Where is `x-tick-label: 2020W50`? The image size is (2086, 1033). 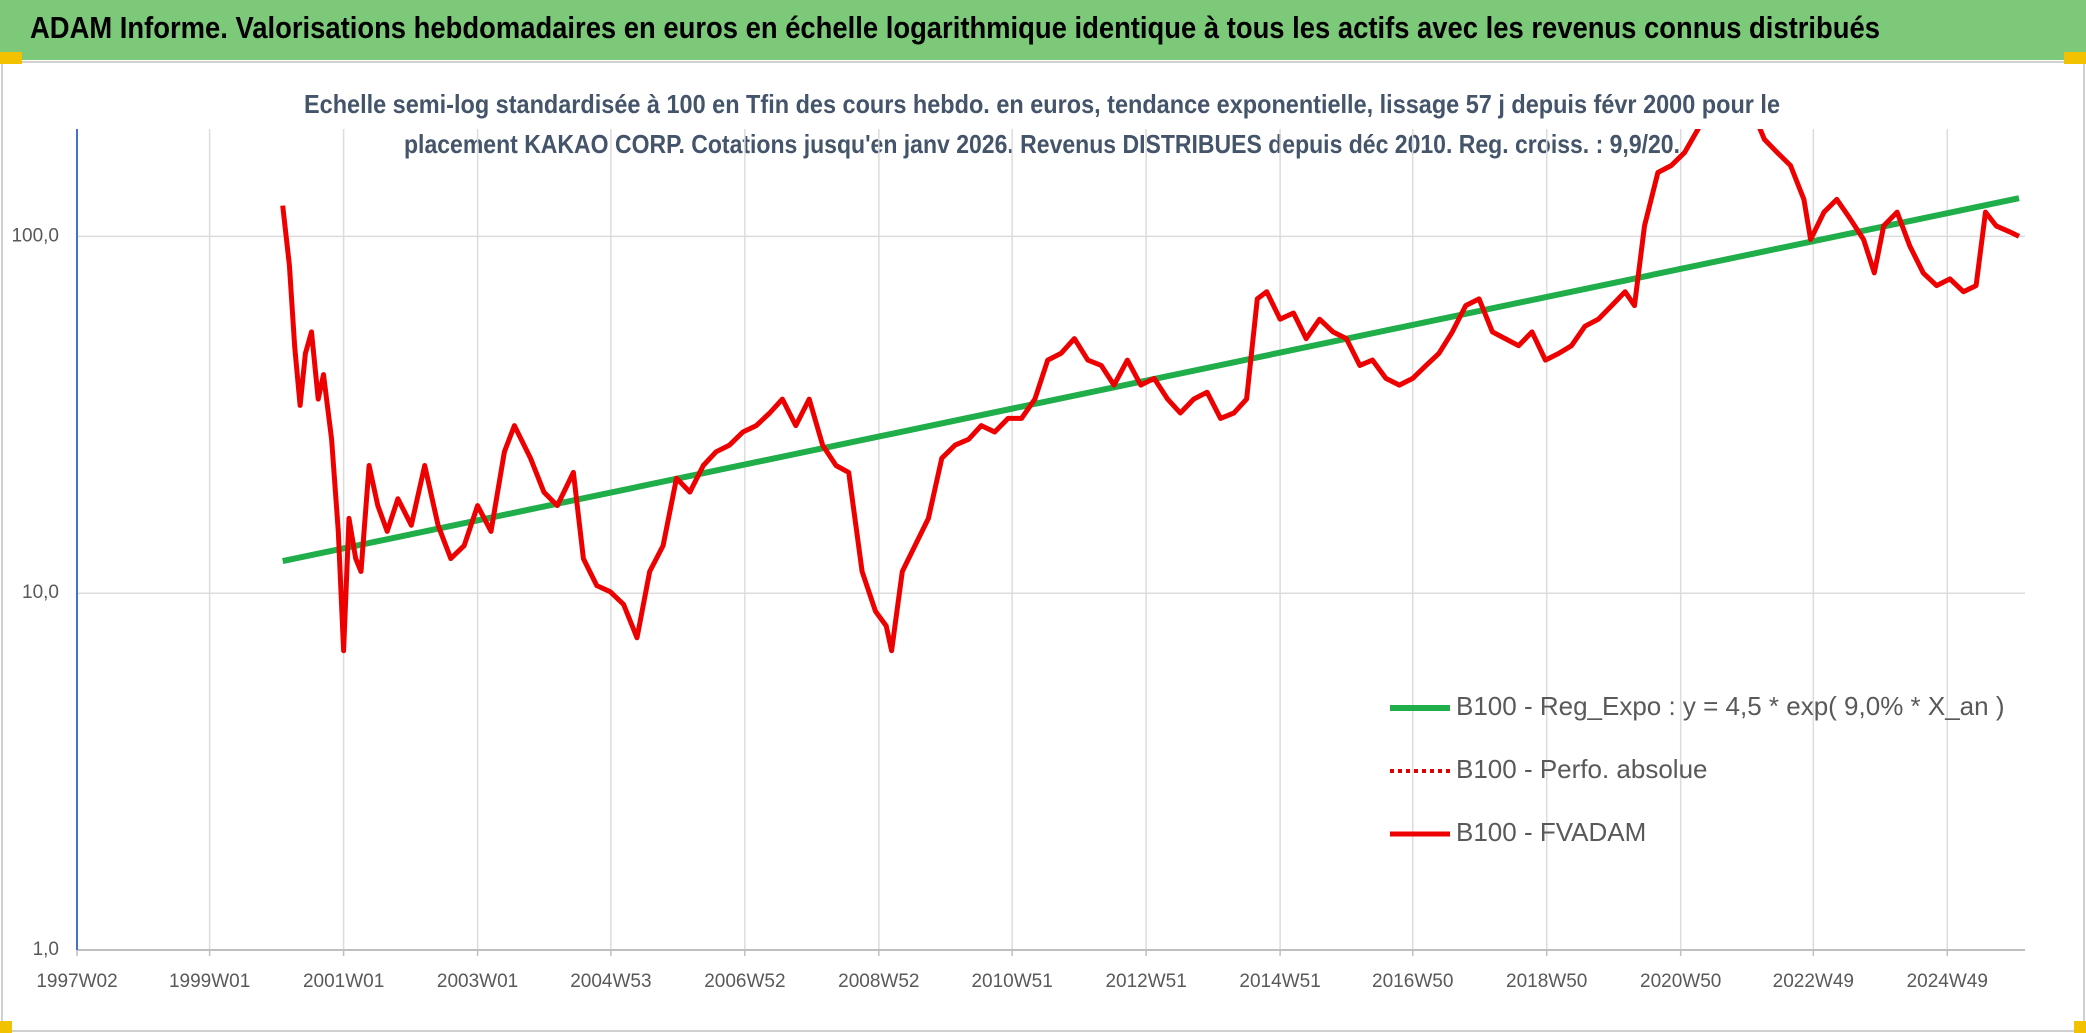
x-tick-label: 2020W50 is located at coordinates (1680, 981).